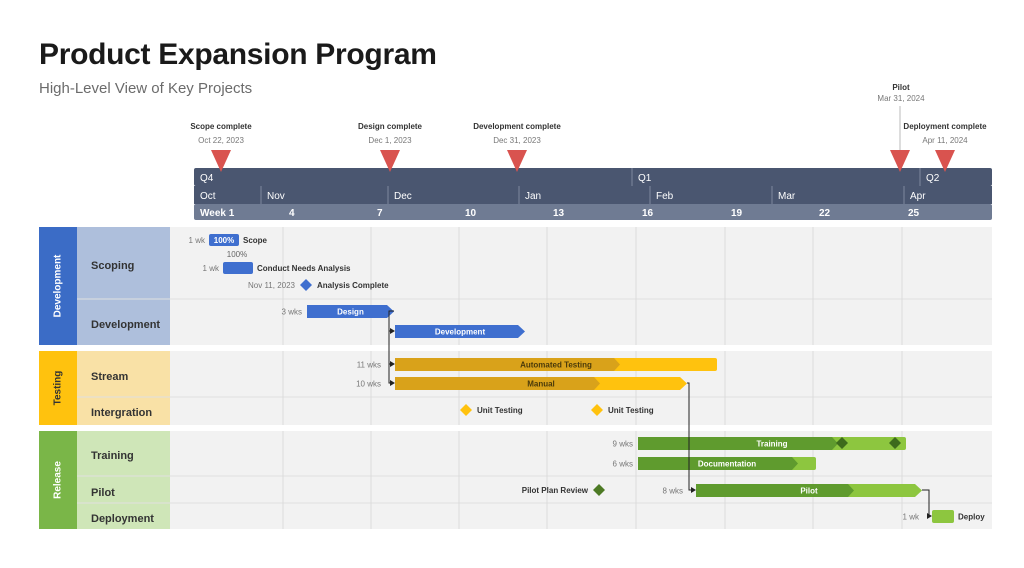  Describe the element at coordinates (146, 88) in the screenshot. I see `page-subtitle: High-Level View of Key Projects` at that location.